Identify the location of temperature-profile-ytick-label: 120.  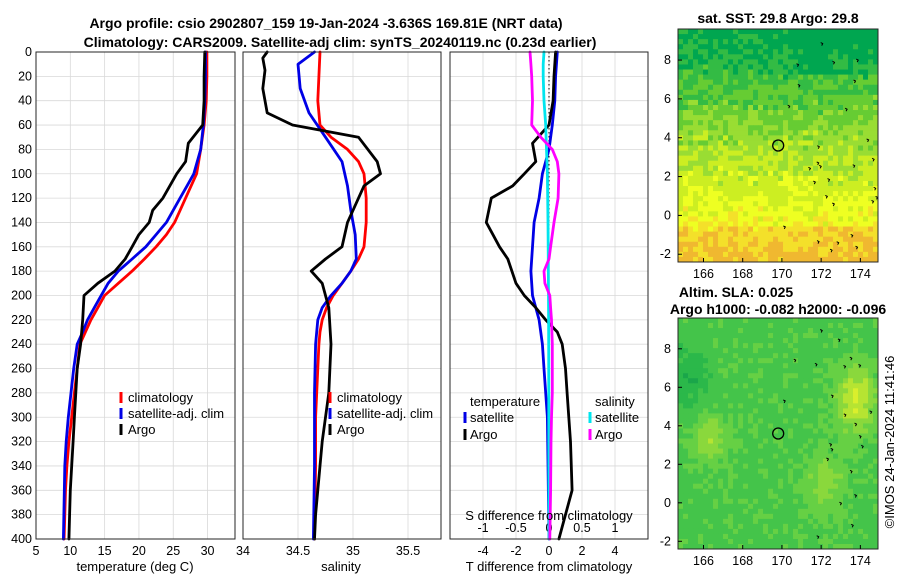
(21, 198).